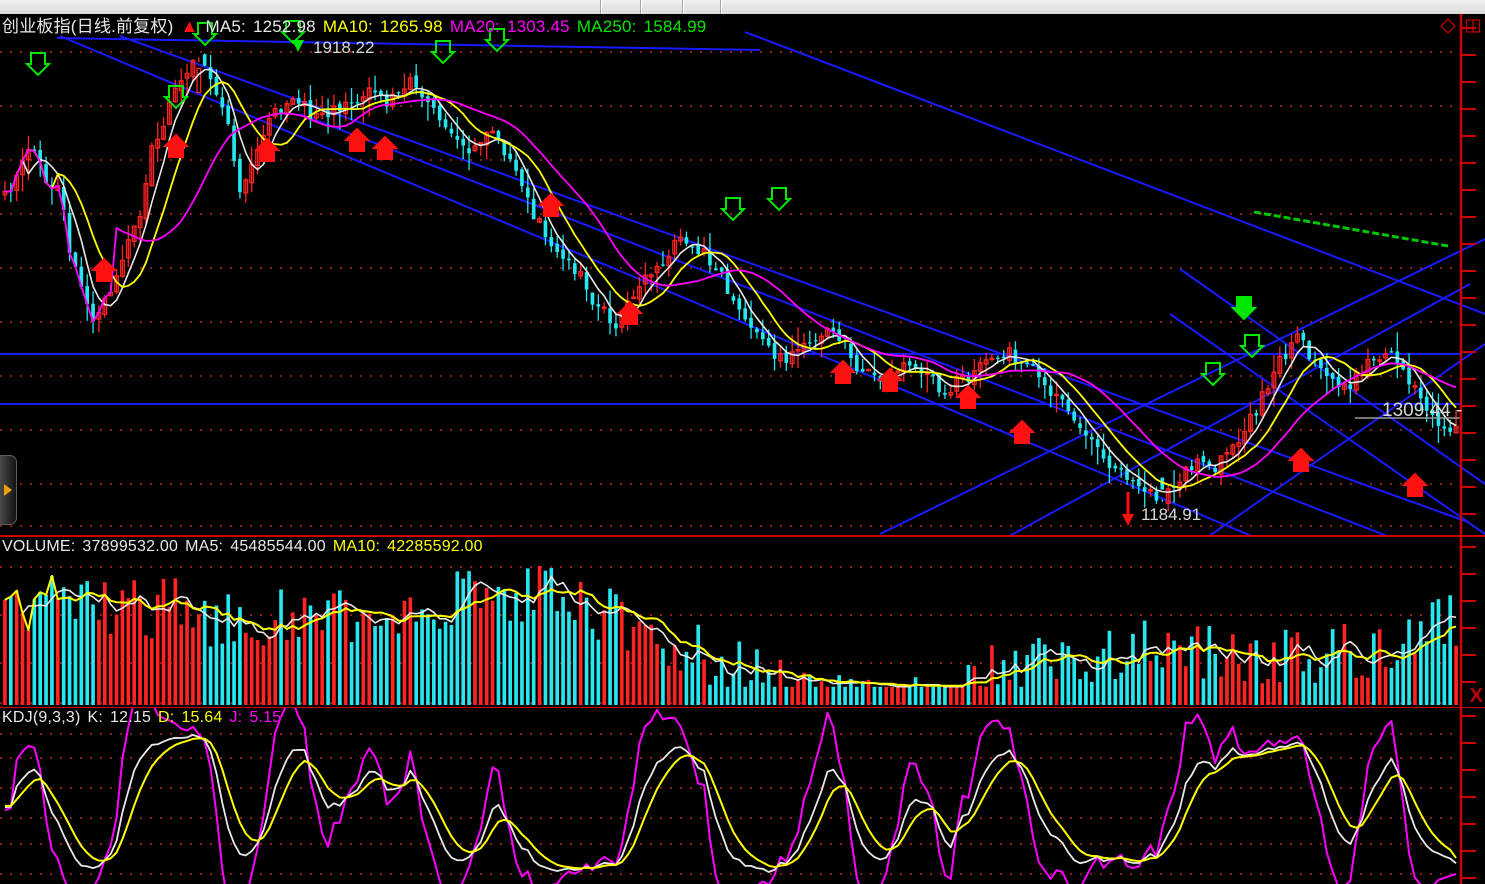 This screenshot has height=884, width=1485. I want to click on ma10-value: 1265.98, so click(411, 26).